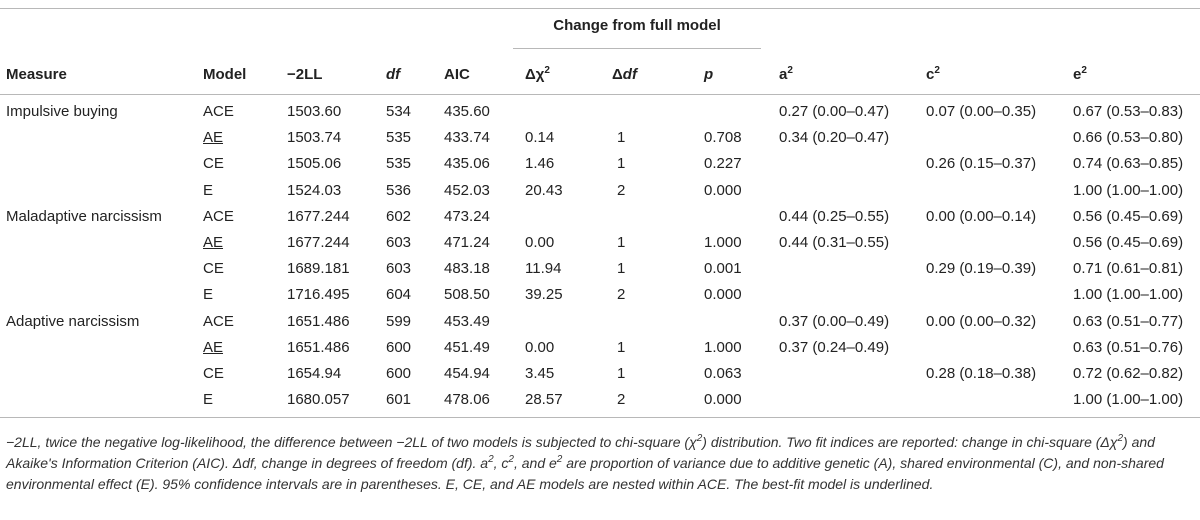 The height and width of the screenshot is (520, 1200). What do you see at coordinates (399, 294) in the screenshot?
I see `cell-df: 604` at bounding box center [399, 294].